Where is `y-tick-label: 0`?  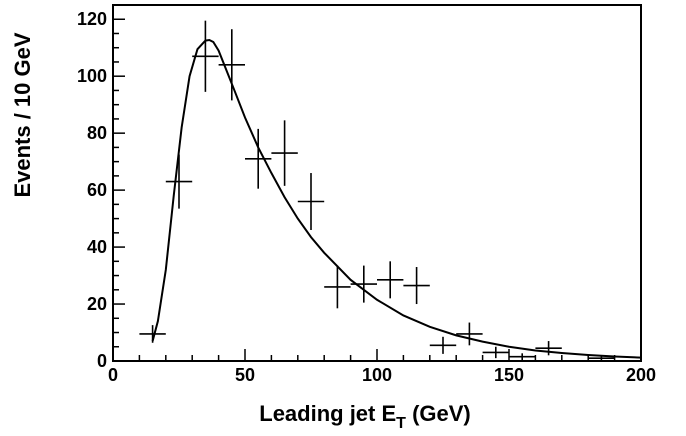
y-tick-label: 0 is located at coordinates (102, 361).